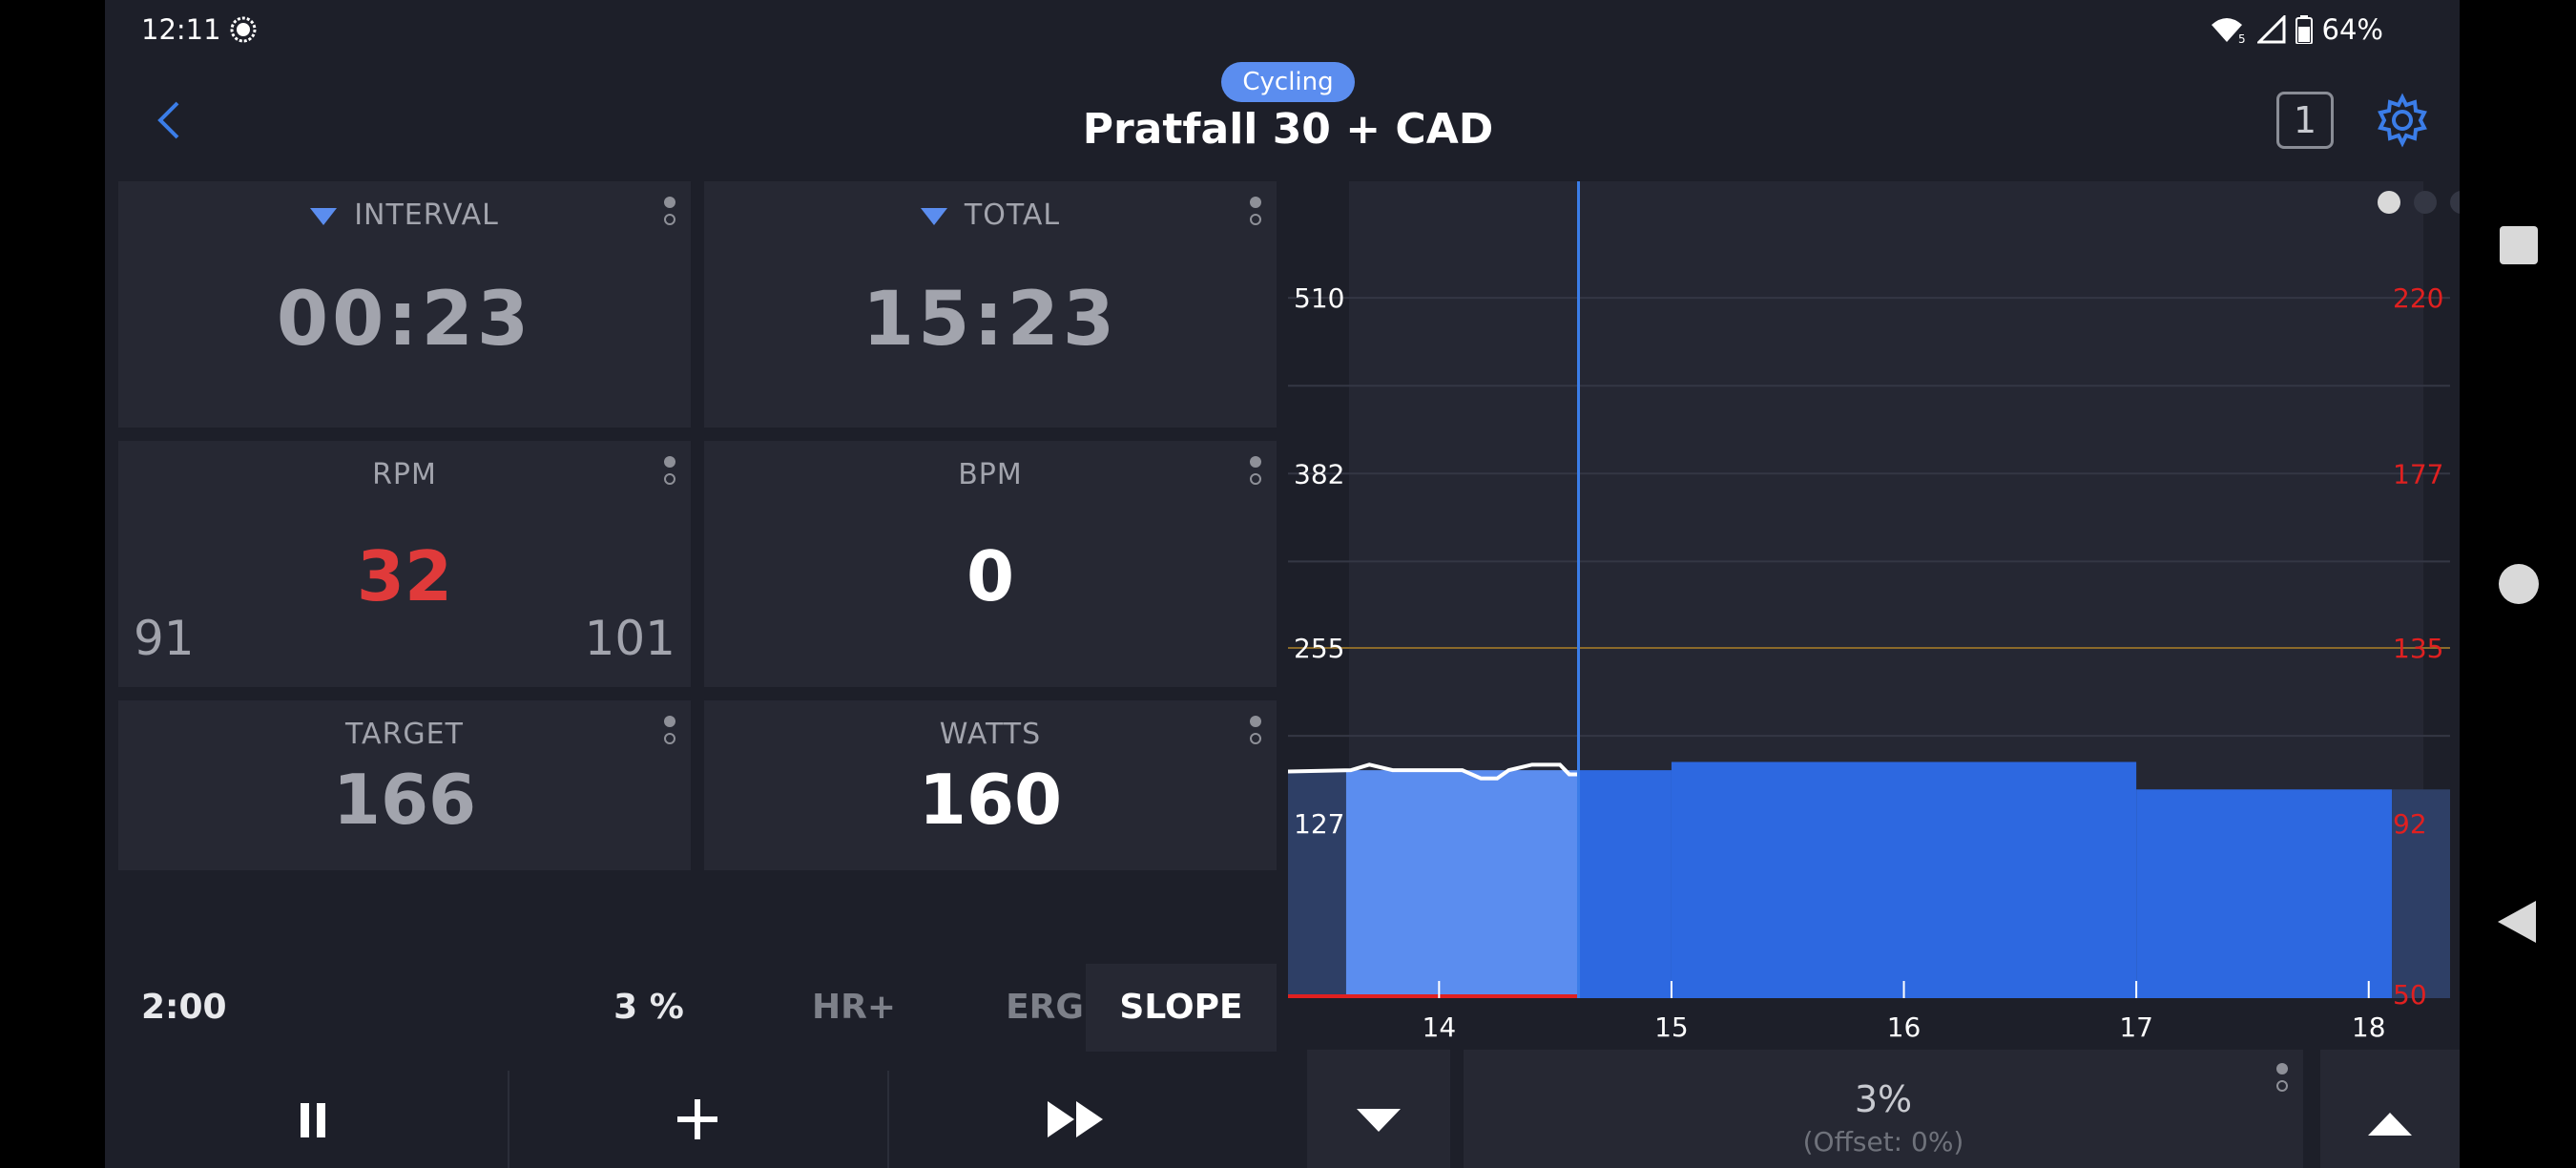 This screenshot has width=2576, height=1168. What do you see at coordinates (2304, 29) in the screenshot?
I see `battery-icon` at bounding box center [2304, 29].